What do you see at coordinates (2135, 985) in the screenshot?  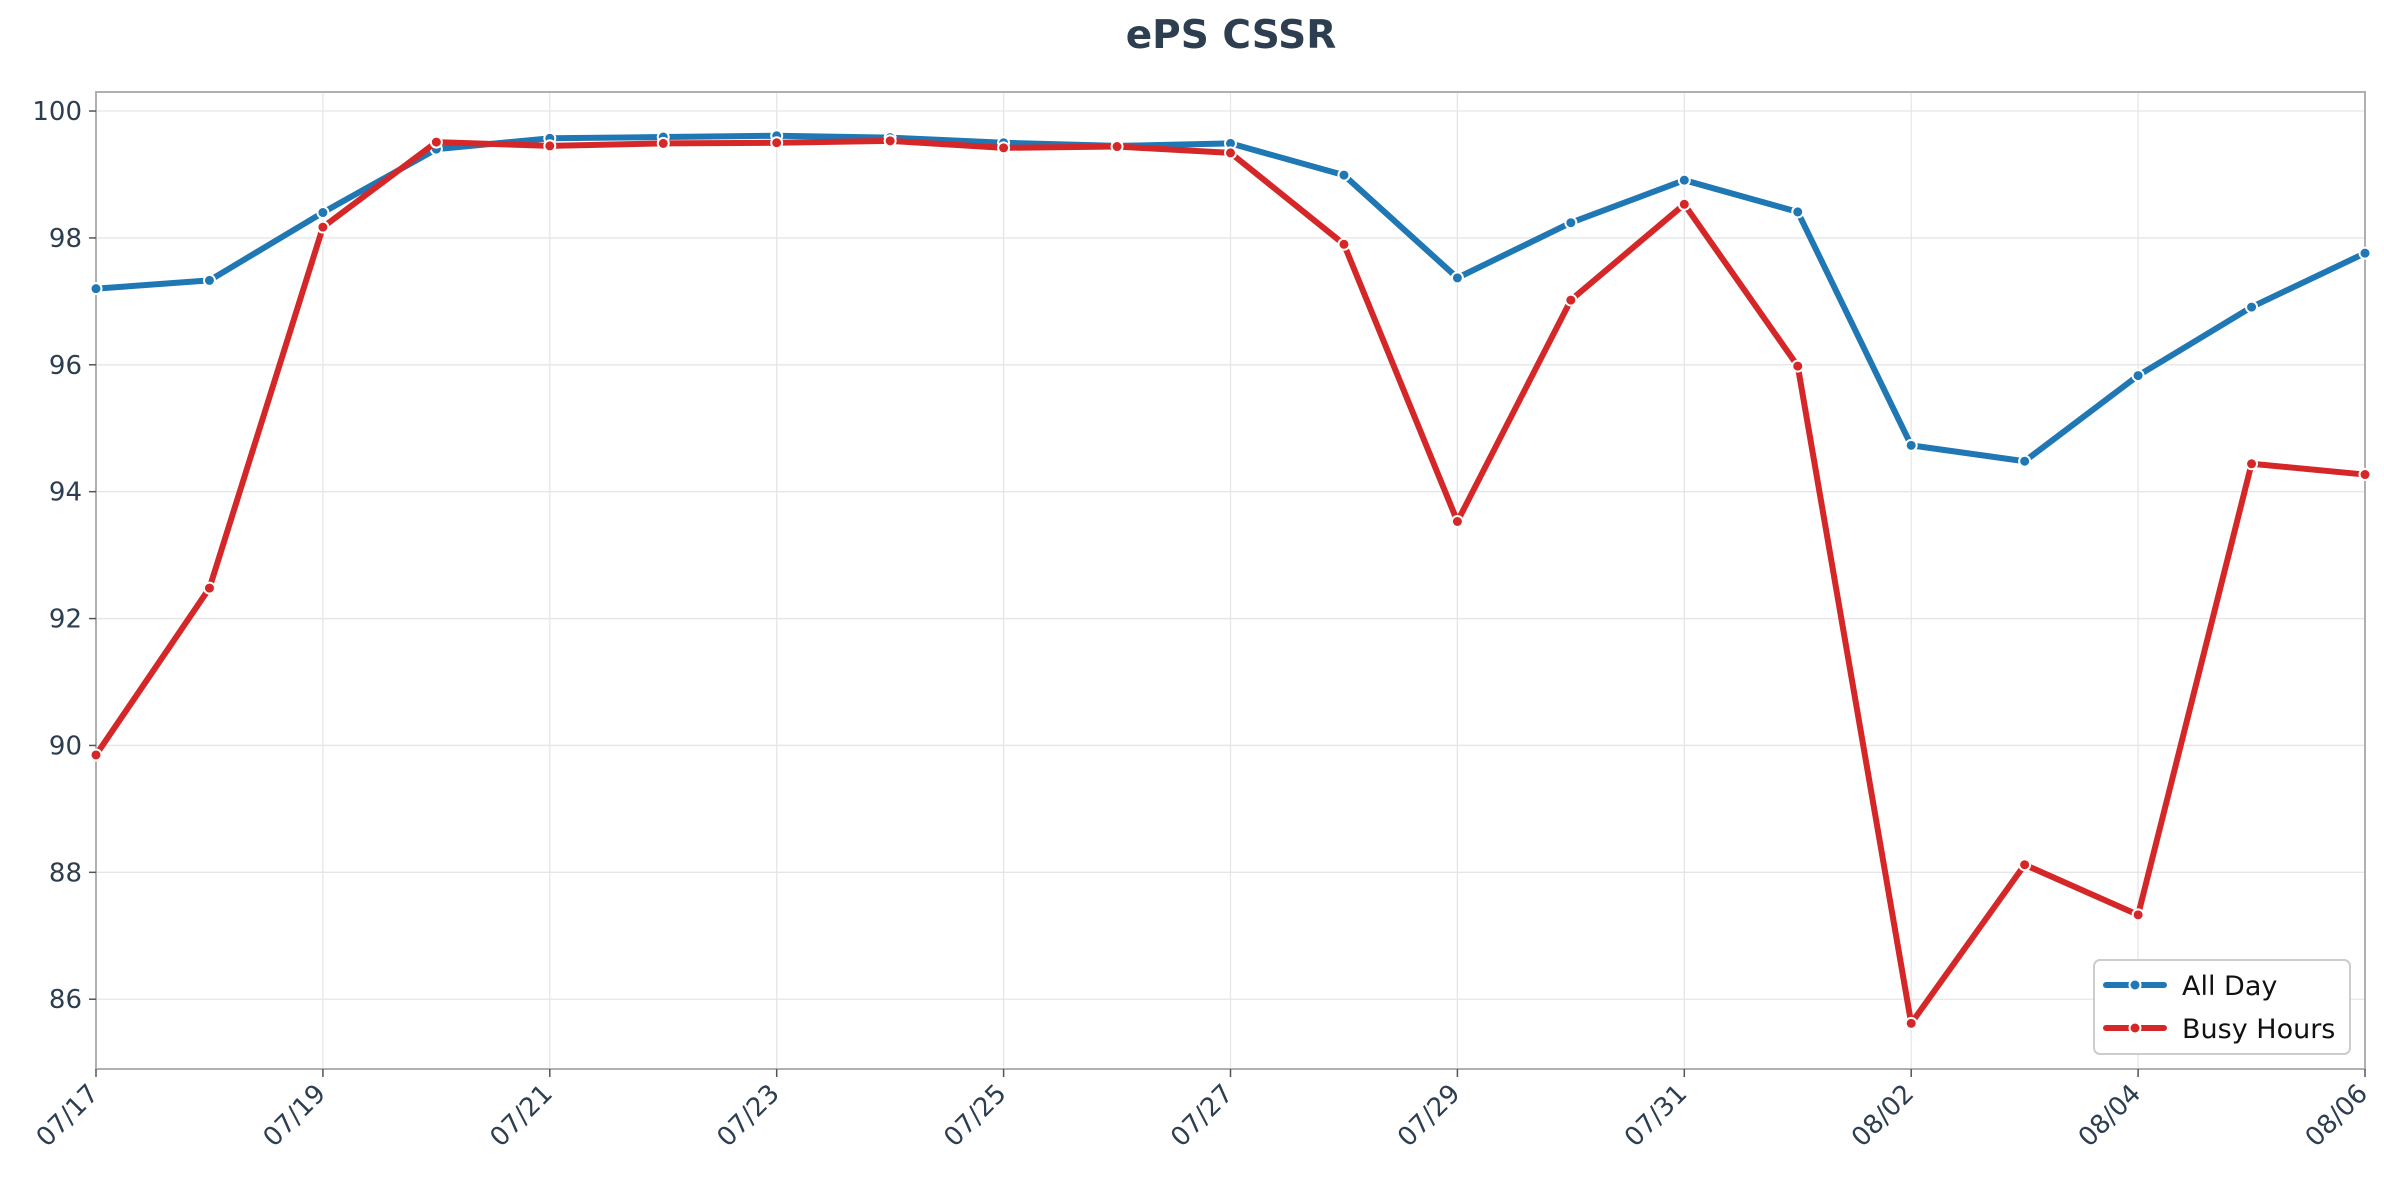 I see `legend-marker-all-day` at bounding box center [2135, 985].